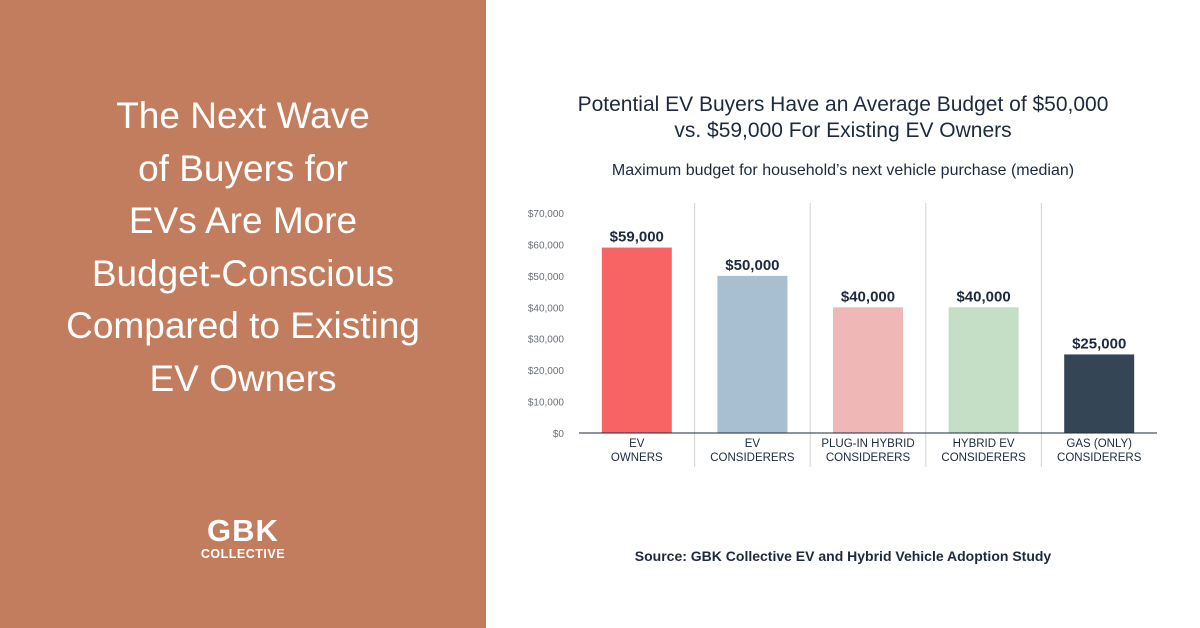  Describe the element at coordinates (243, 530) in the screenshot. I see `logo-main-text: GBK` at that location.